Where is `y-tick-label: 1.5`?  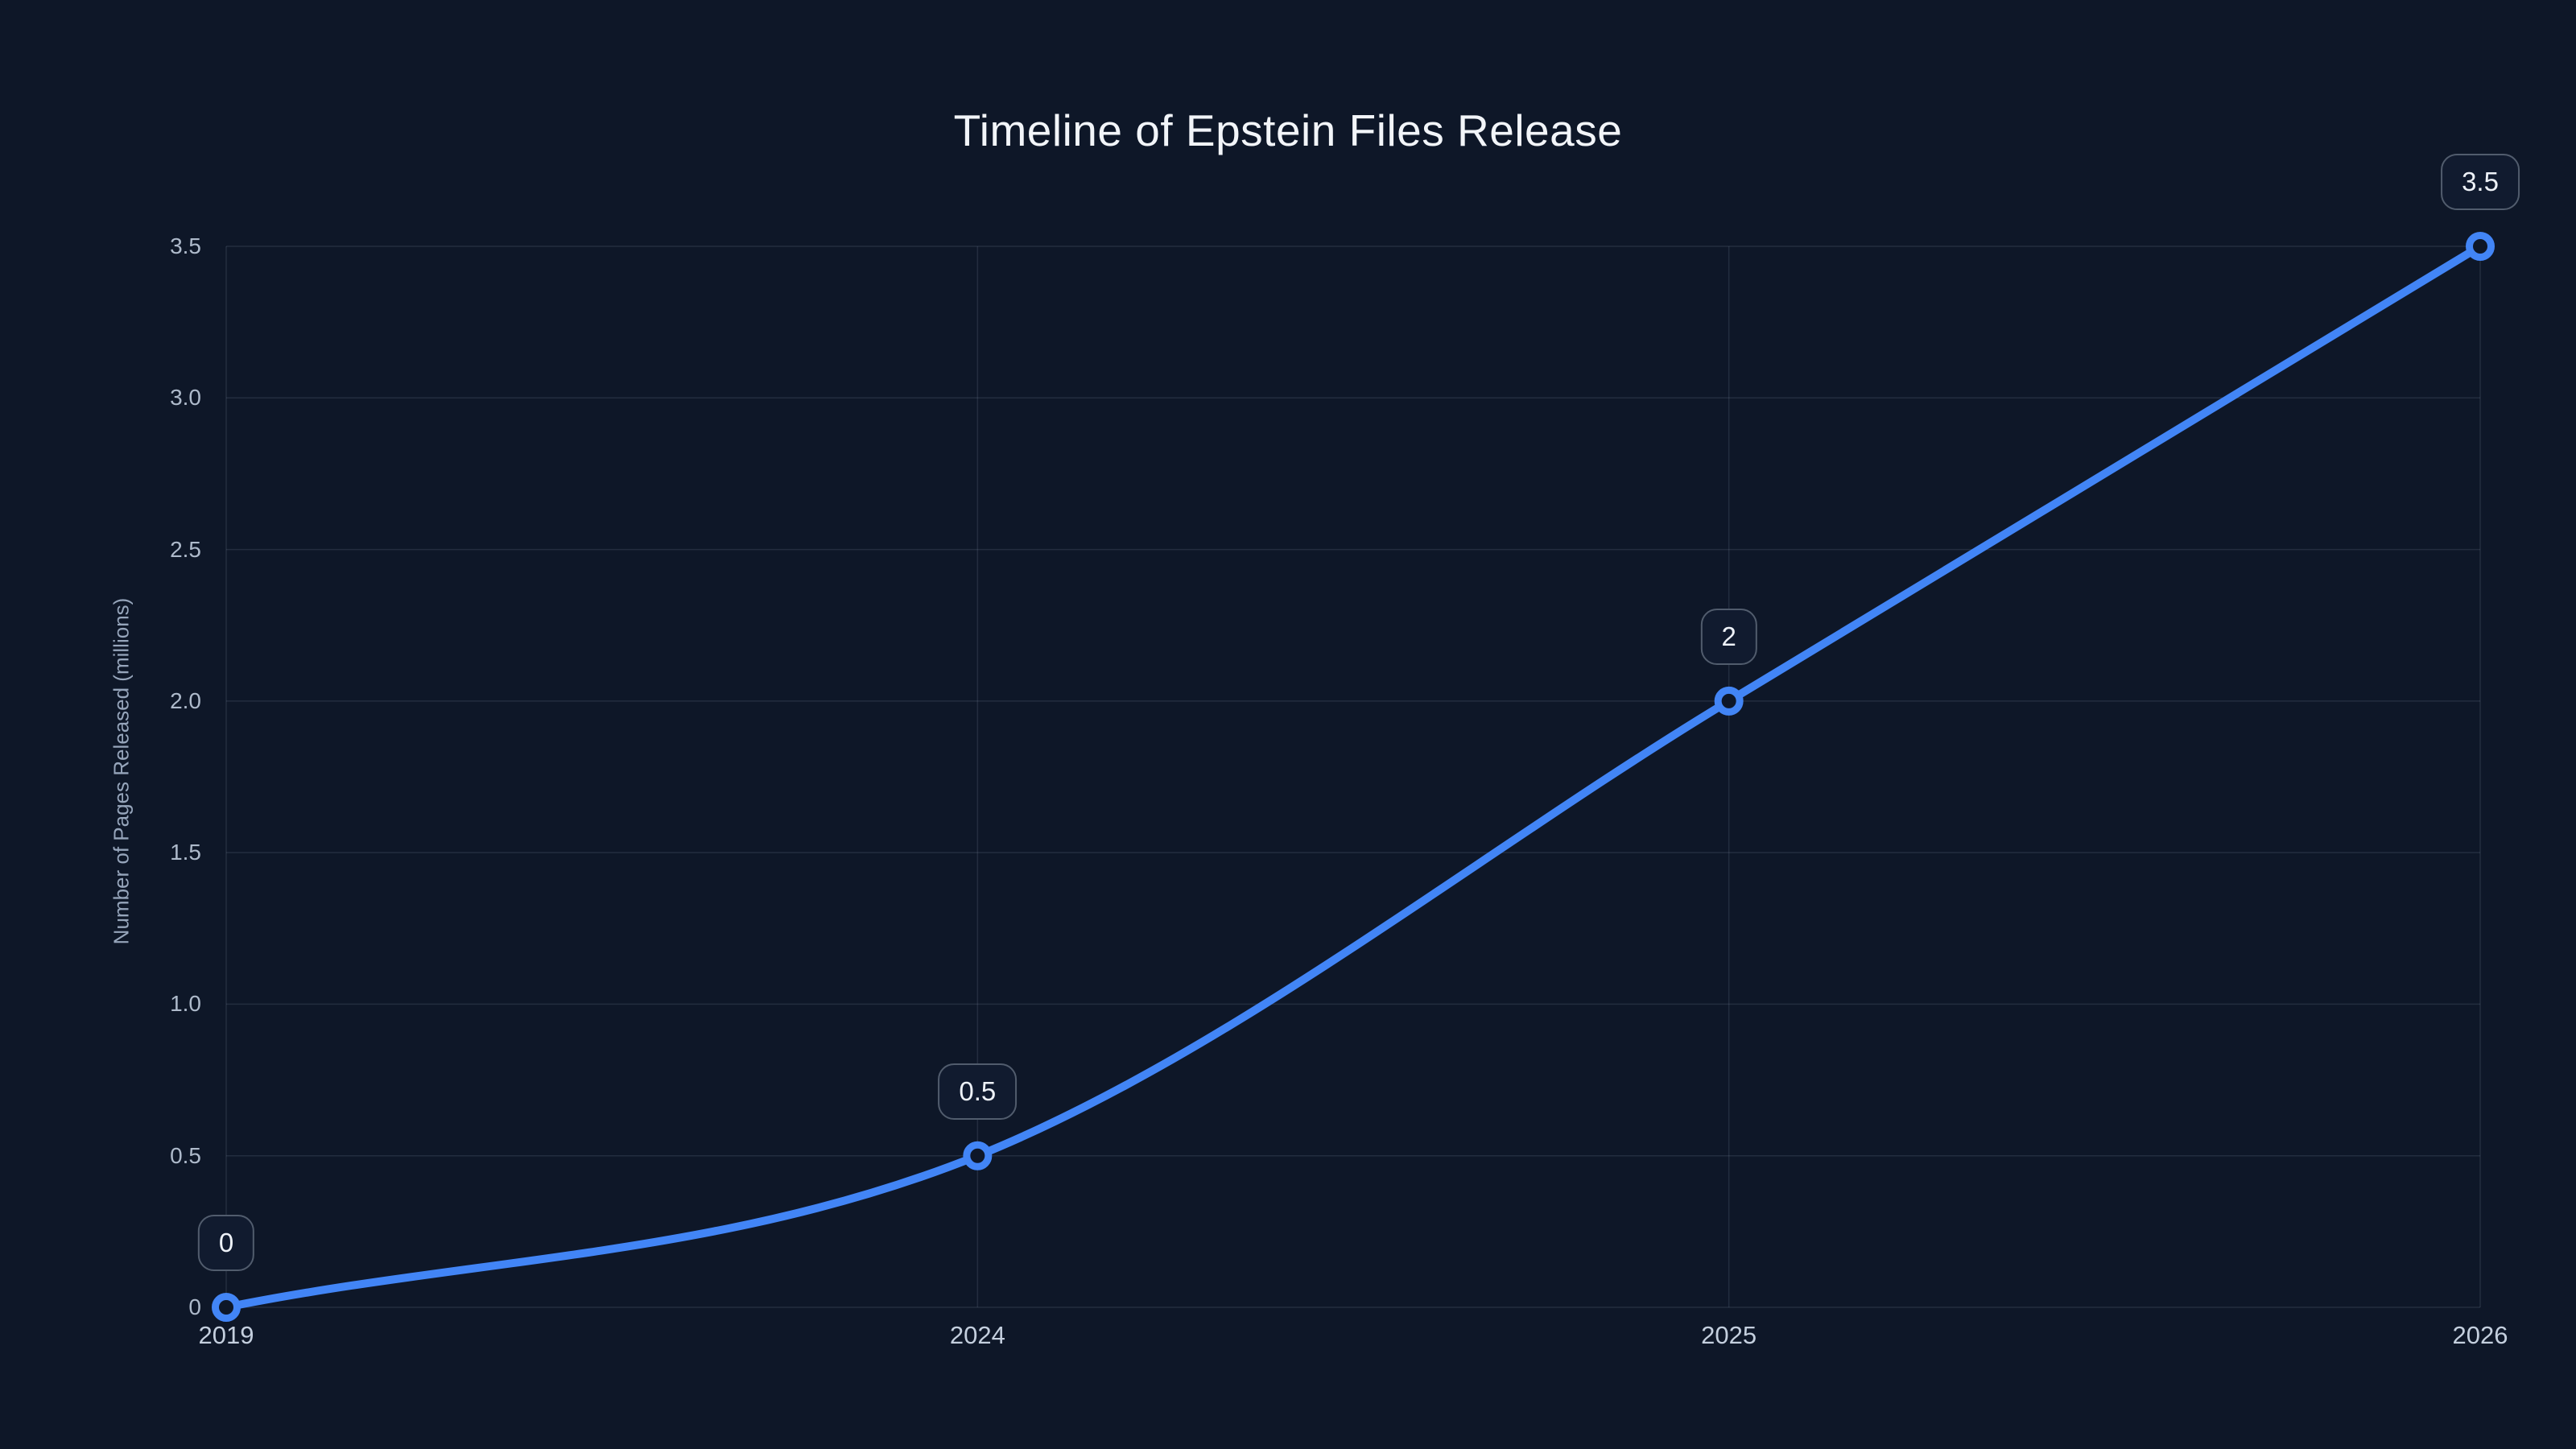
y-tick-label: 1.5 is located at coordinates (185, 852).